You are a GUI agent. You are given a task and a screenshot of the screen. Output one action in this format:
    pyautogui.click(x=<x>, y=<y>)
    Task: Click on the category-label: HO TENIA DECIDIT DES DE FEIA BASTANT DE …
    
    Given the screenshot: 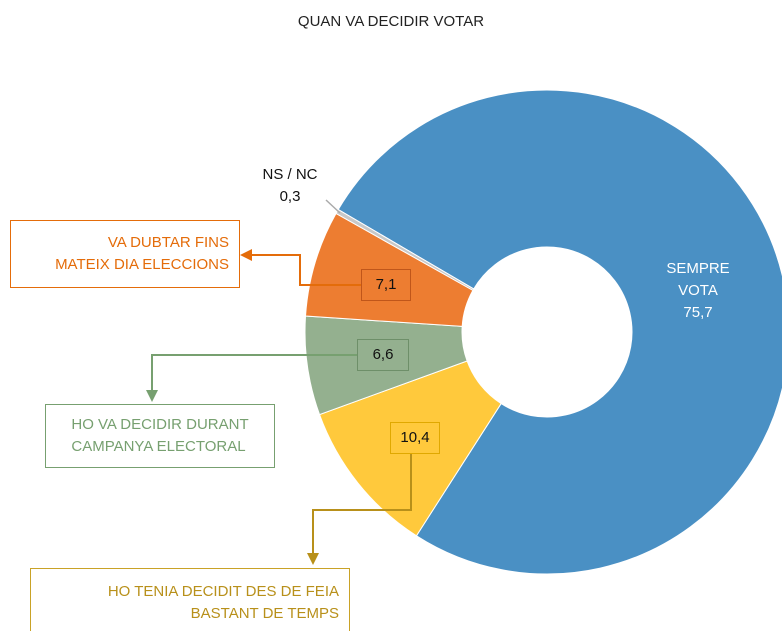 What is the action you would take?
    pyautogui.click(x=190, y=599)
    